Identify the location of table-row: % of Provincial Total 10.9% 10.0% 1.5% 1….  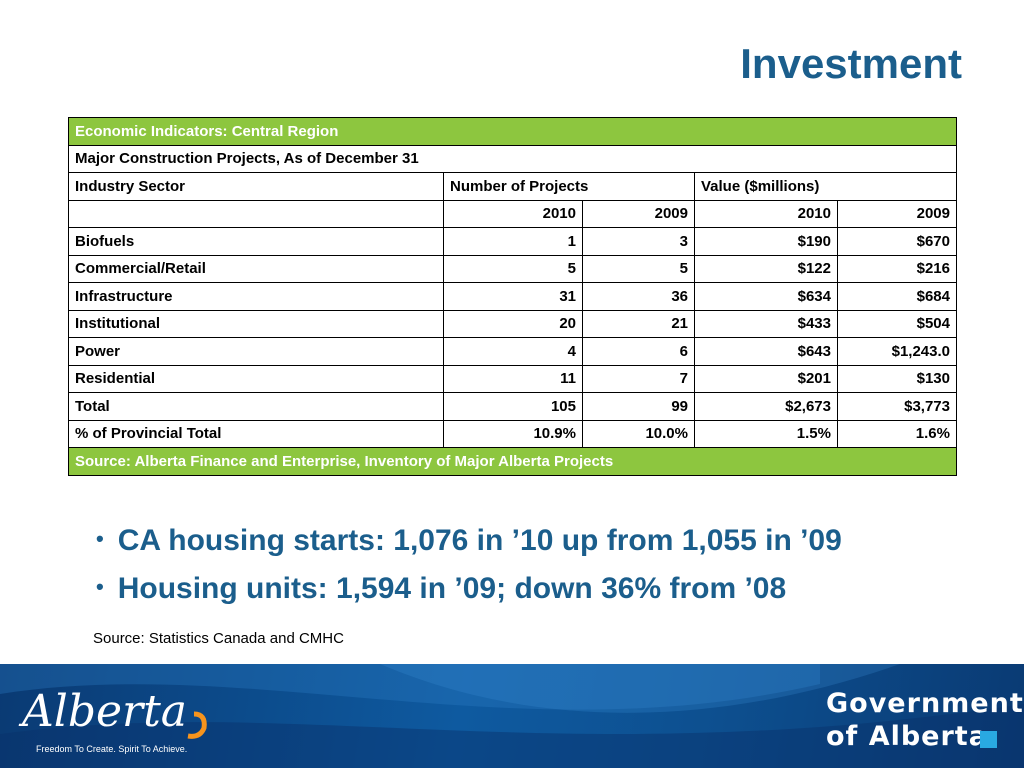
(512, 433).